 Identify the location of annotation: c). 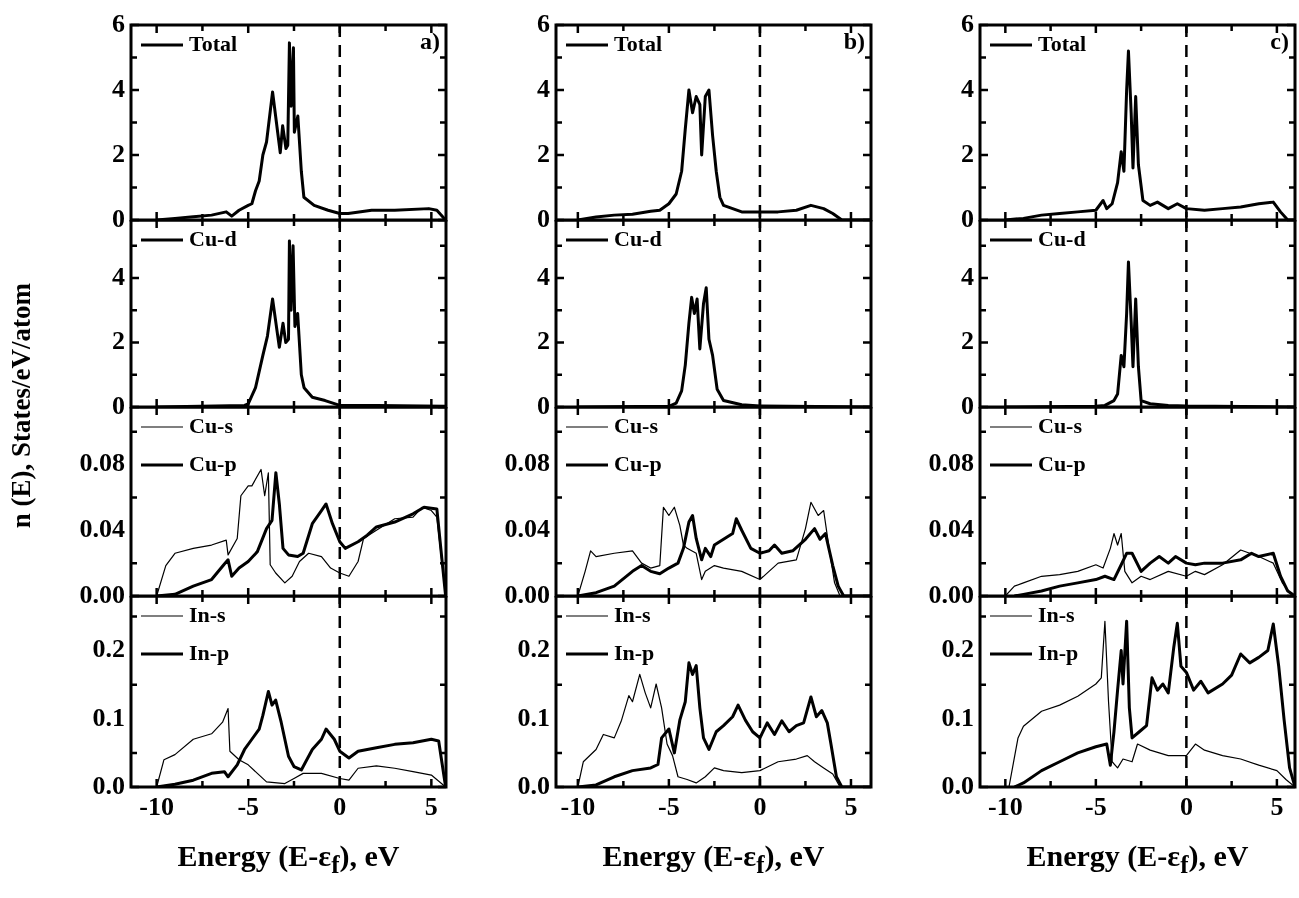
(1279, 41).